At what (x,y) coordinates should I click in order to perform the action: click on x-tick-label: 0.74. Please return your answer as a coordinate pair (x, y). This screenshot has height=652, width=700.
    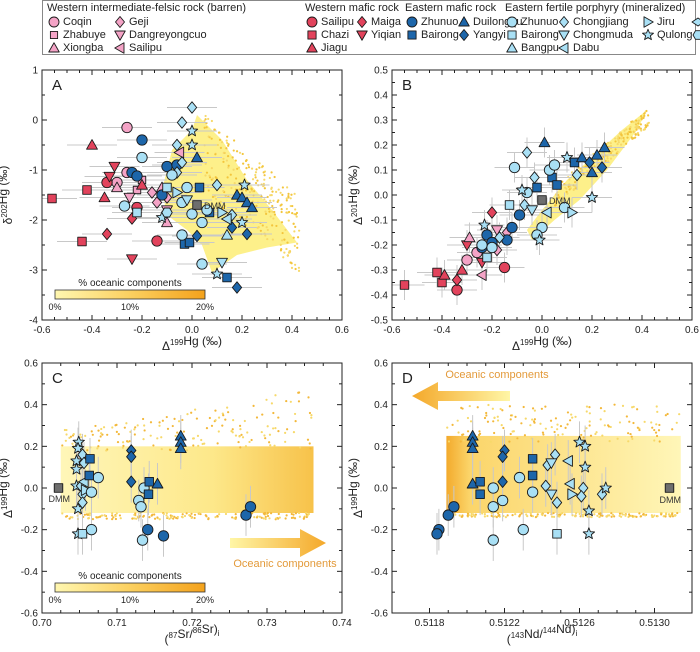
    Looking at the image, I should click on (342, 623).